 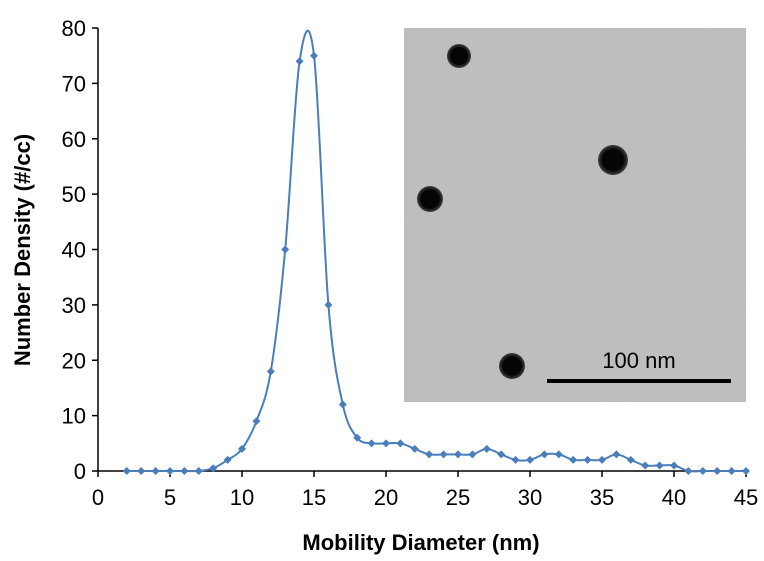 I want to click on y-tick-label: 30, so click(x=74, y=305).